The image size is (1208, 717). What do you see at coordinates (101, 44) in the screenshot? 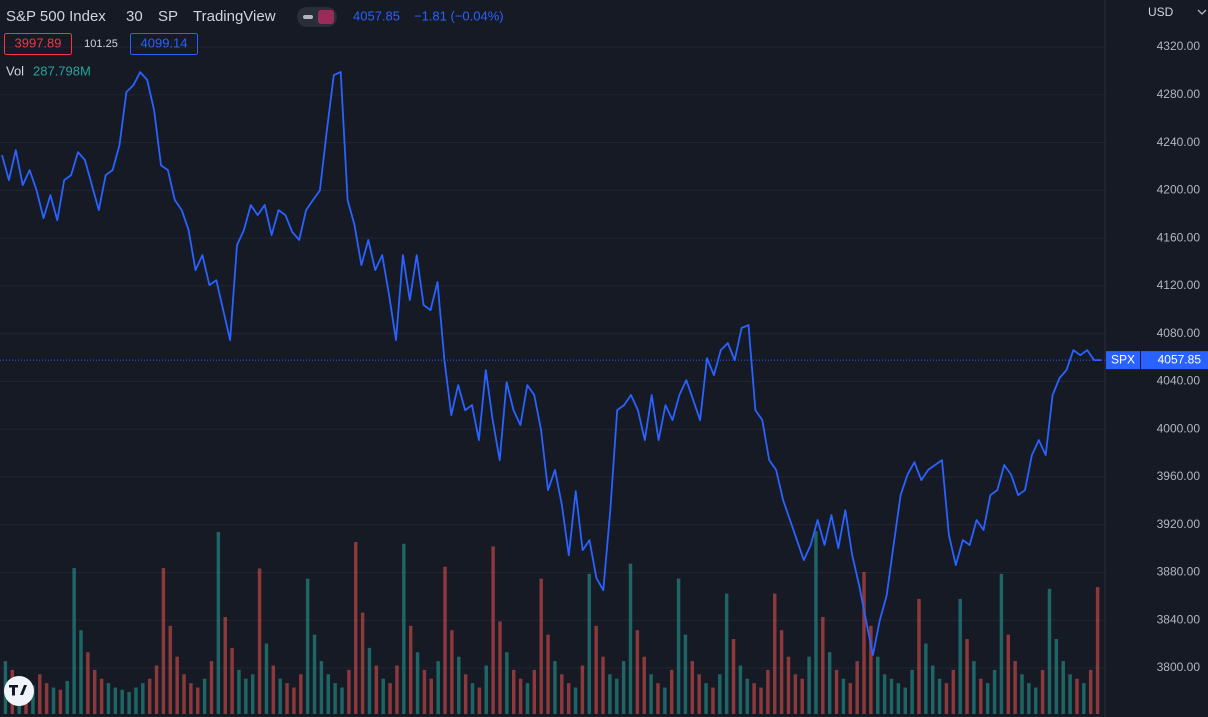
I see `spread: 101.25` at bounding box center [101, 44].